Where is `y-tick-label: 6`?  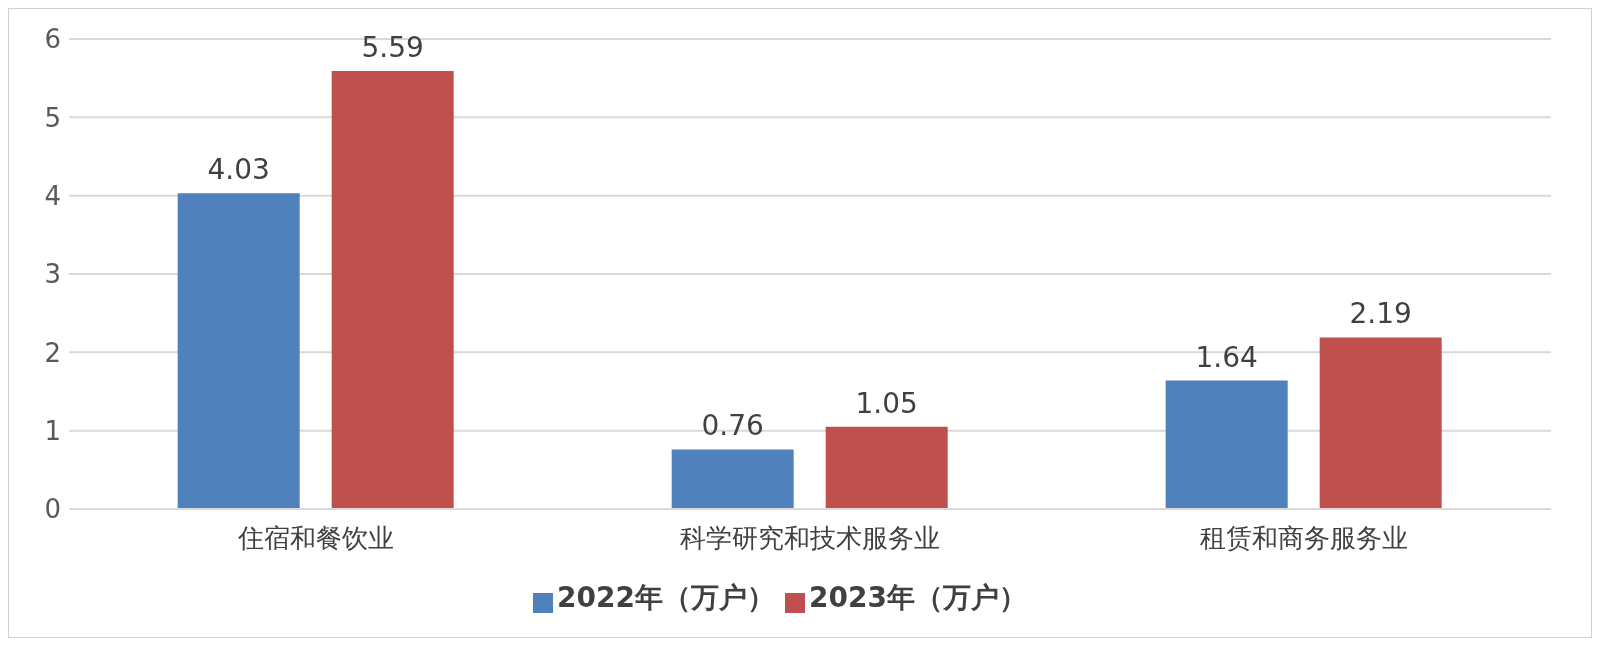 y-tick-label: 6 is located at coordinates (52, 39).